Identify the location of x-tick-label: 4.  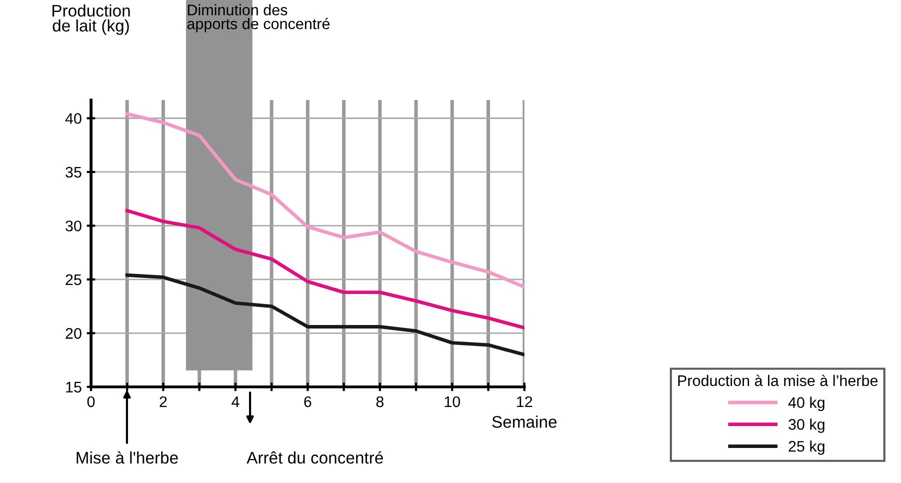
(236, 401).